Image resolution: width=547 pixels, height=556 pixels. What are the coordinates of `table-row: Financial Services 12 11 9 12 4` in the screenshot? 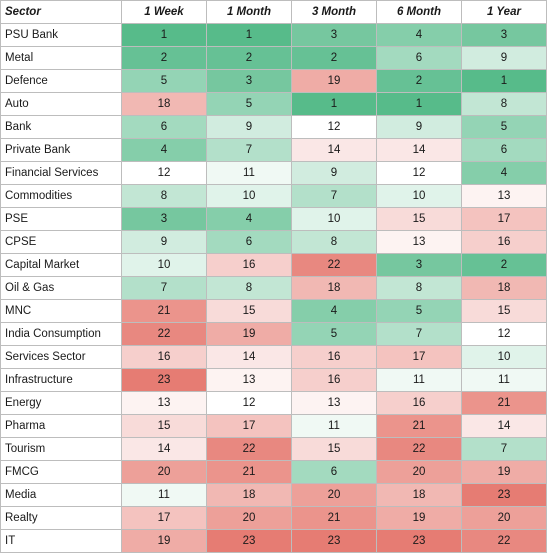 It's located at (273, 173).